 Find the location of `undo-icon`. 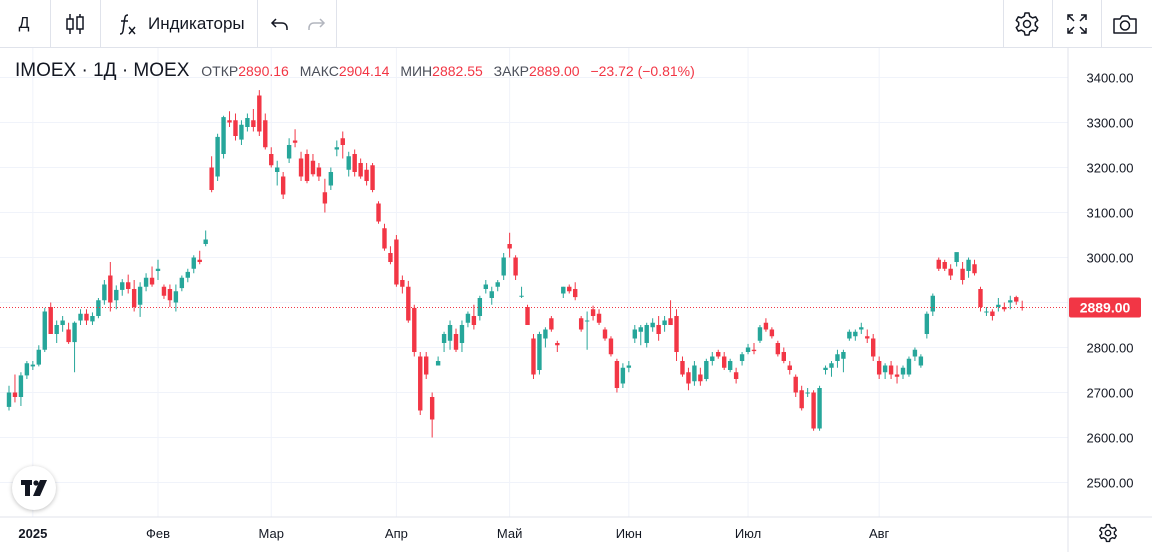

undo-icon is located at coordinates (279, 23).